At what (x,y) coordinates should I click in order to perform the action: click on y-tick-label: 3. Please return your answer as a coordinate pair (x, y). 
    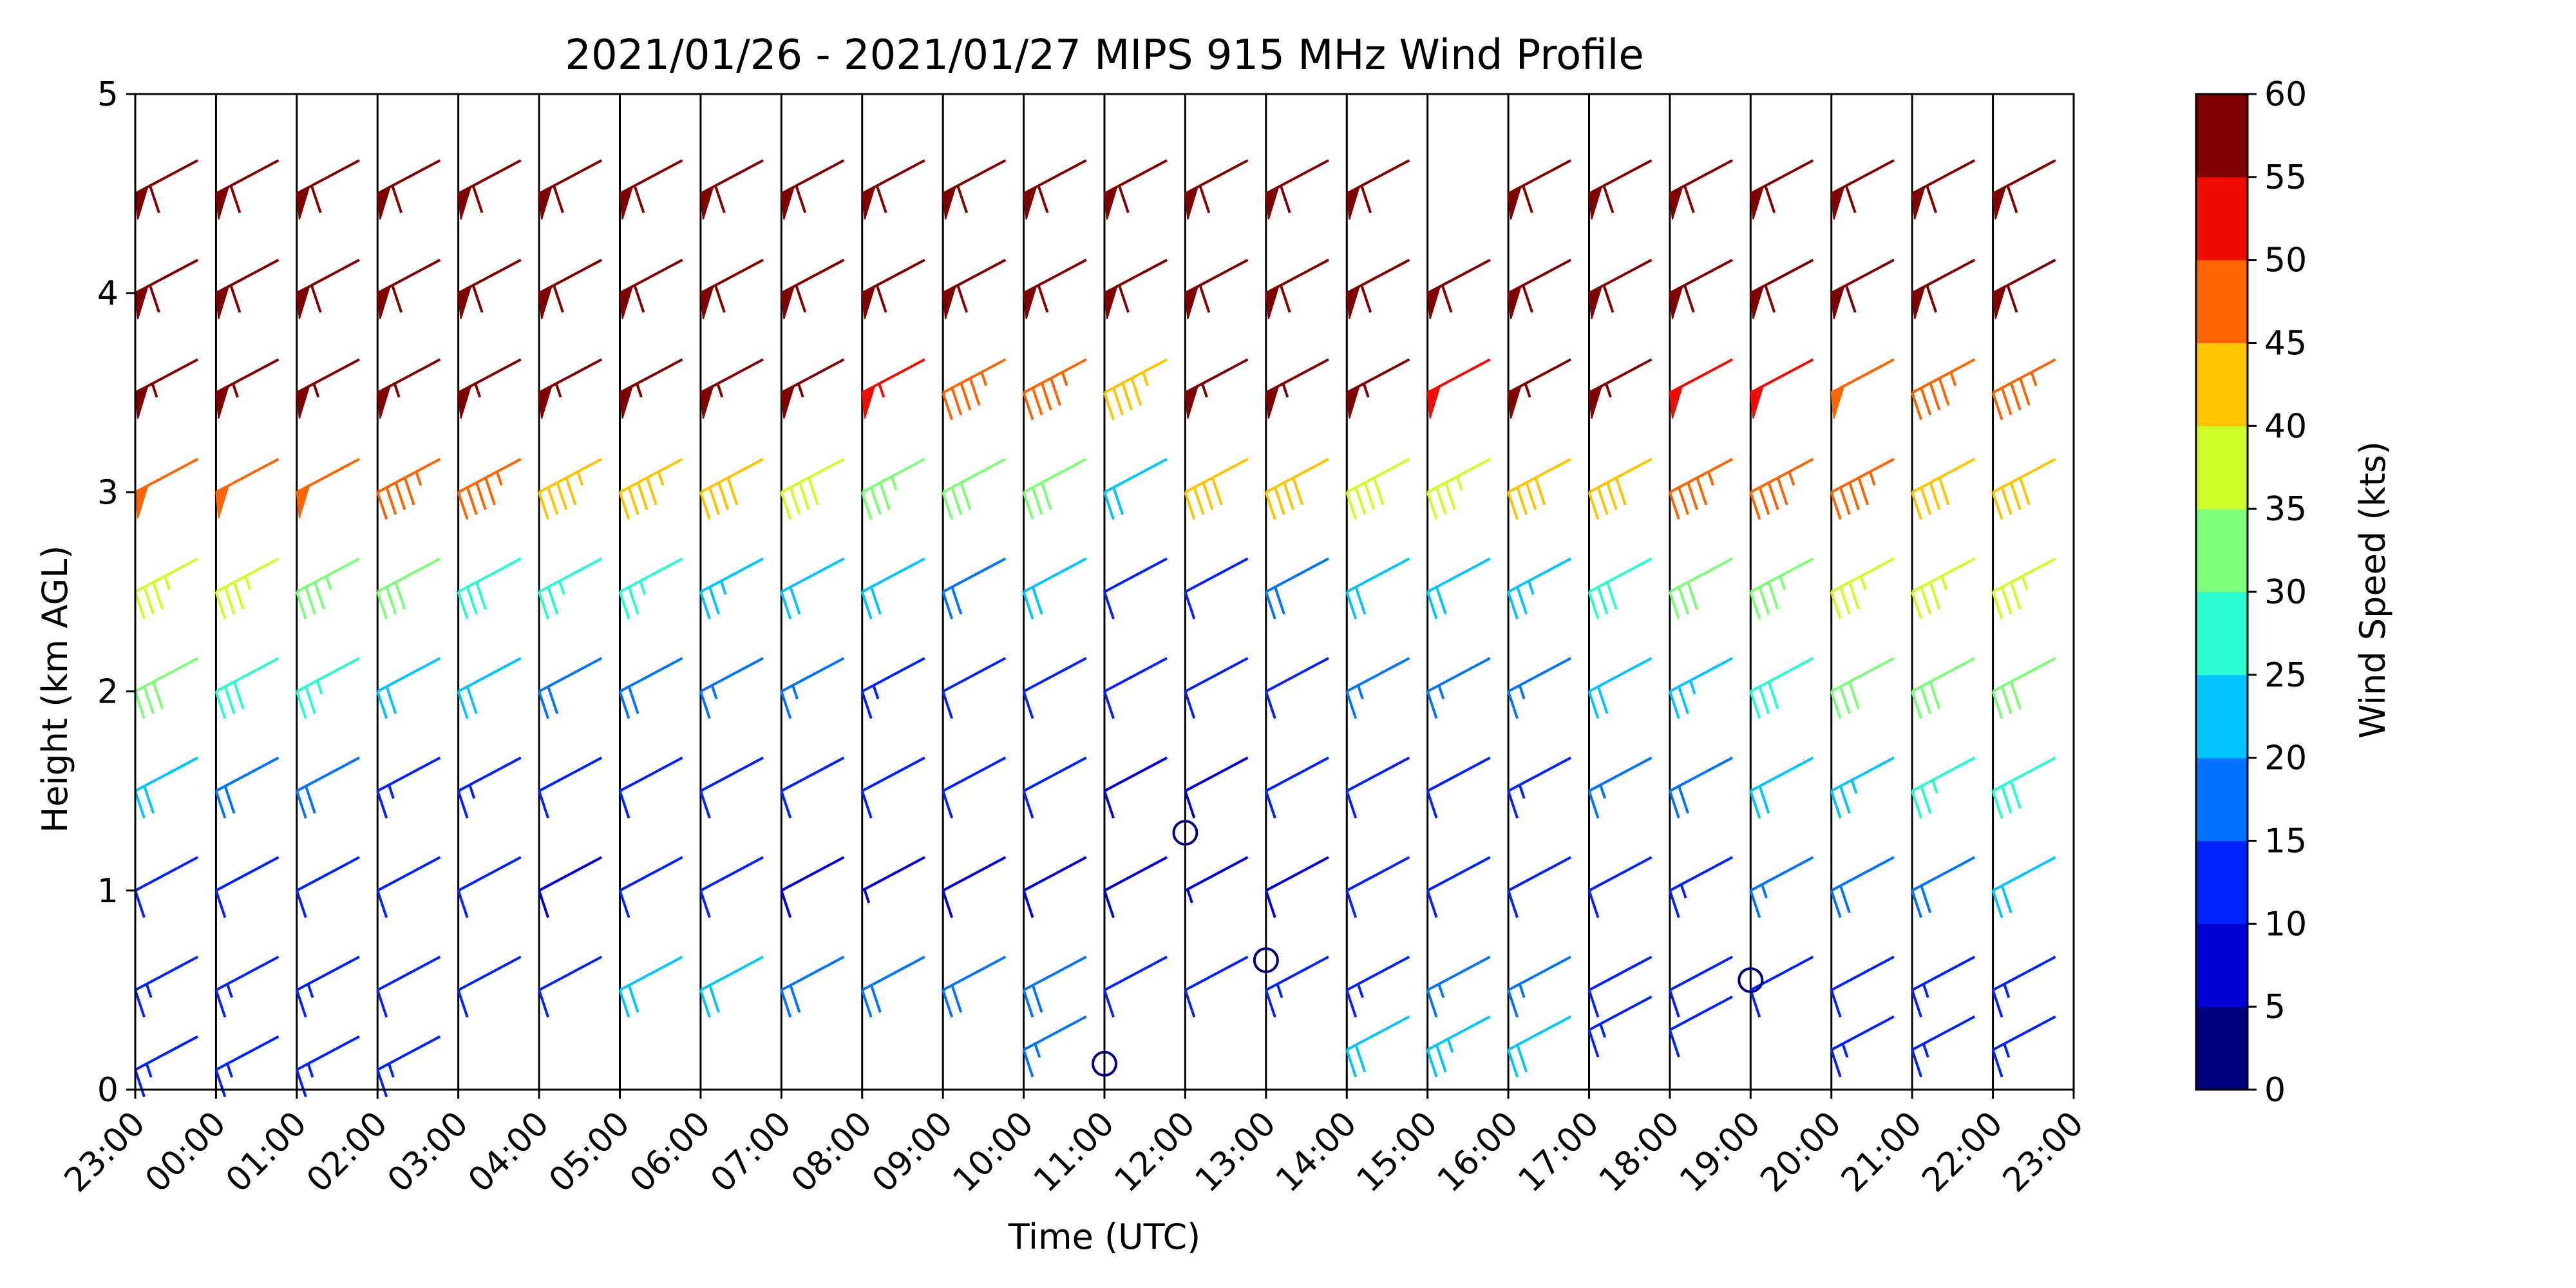
    Looking at the image, I should click on (108, 493).